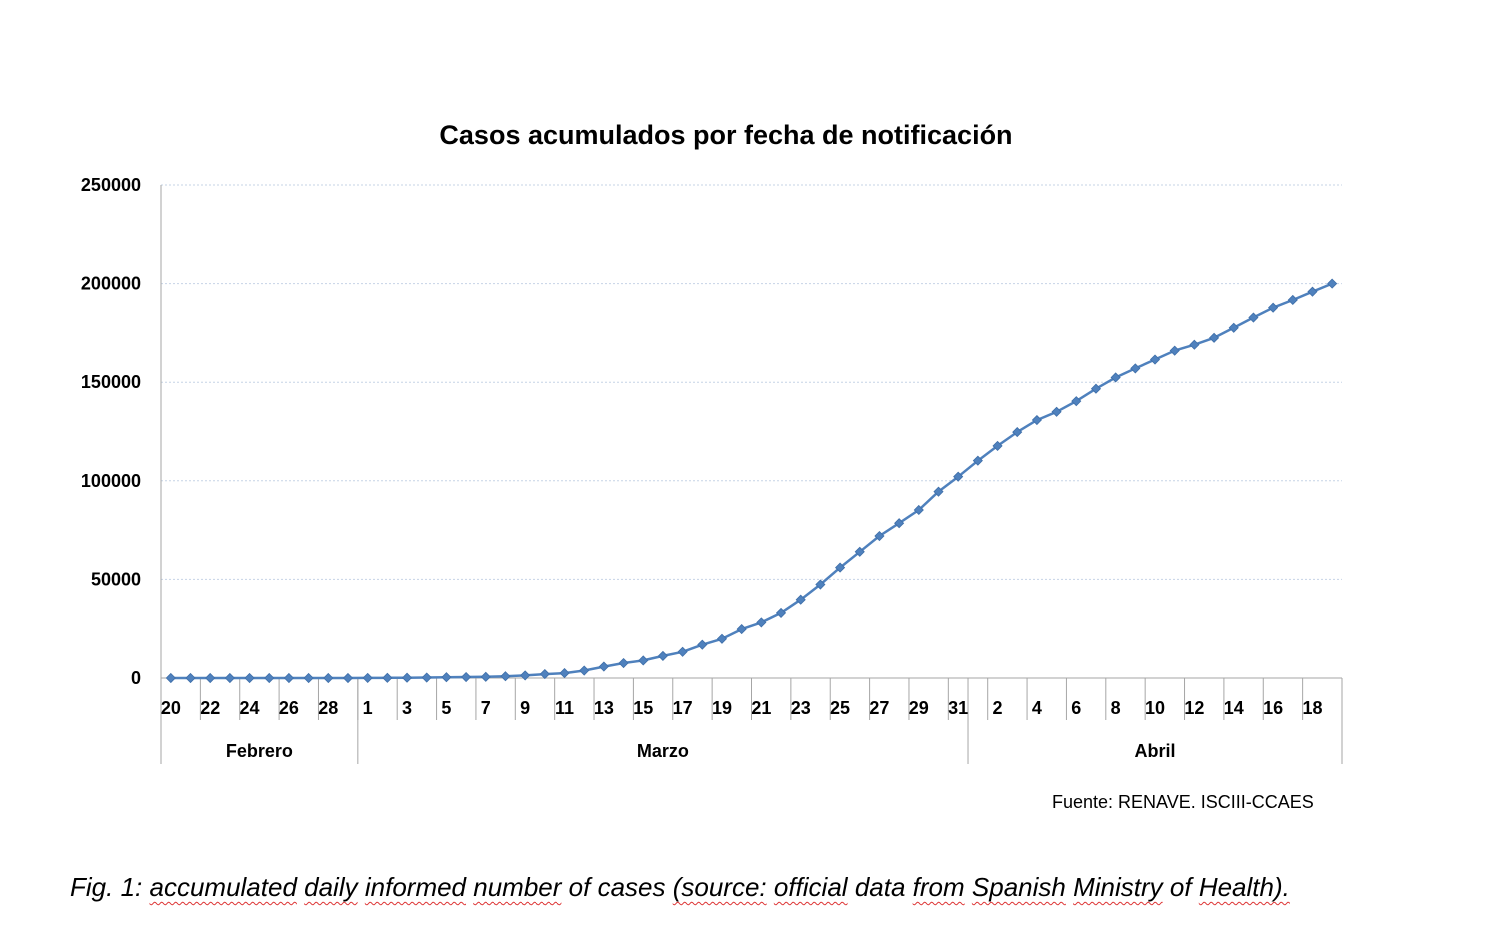 This screenshot has height=928, width=1492. I want to click on caption-word: Ministry, so click(1118, 887).